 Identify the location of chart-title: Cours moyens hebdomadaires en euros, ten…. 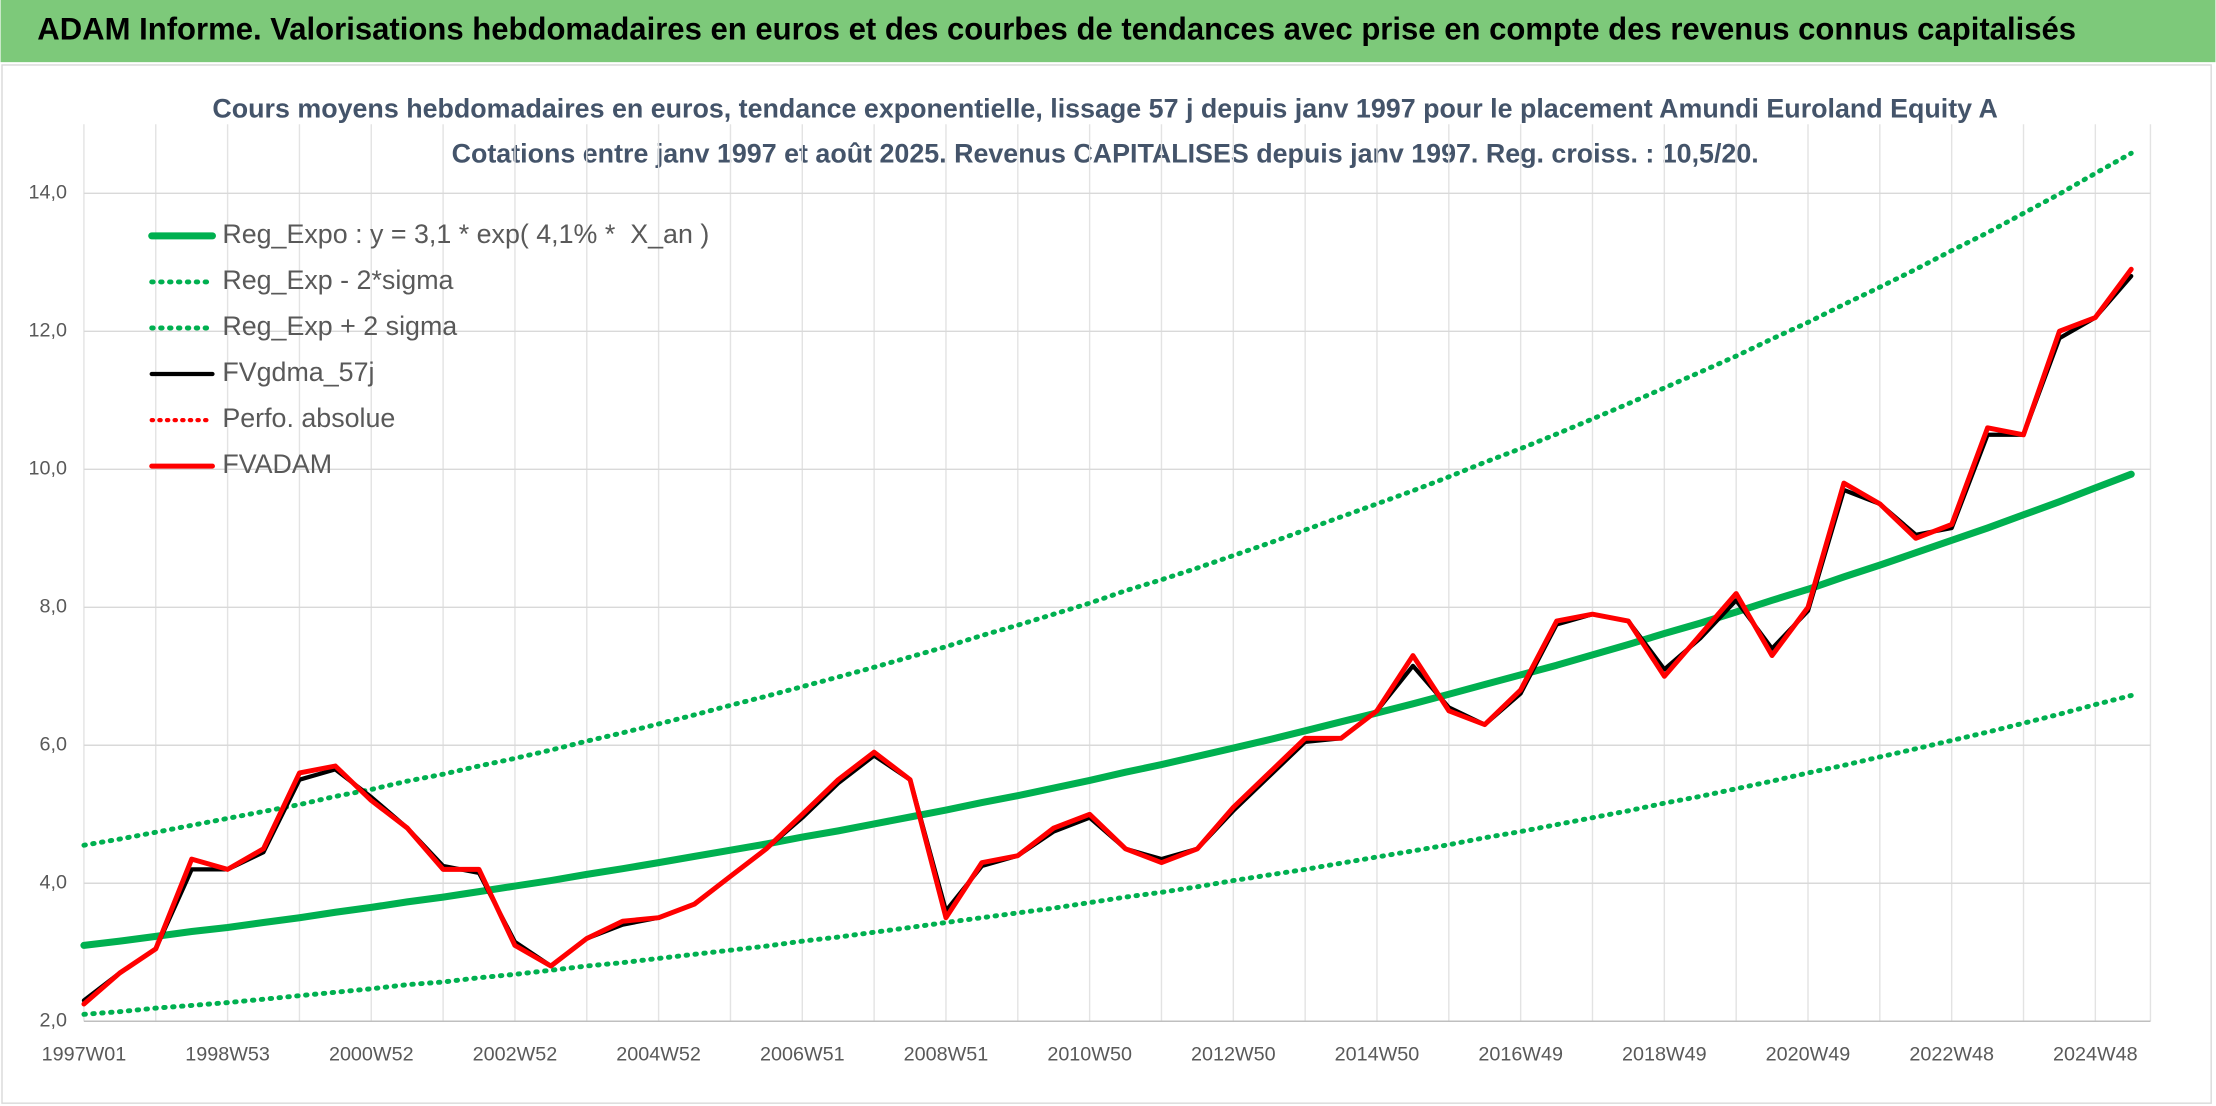
(1105, 108).